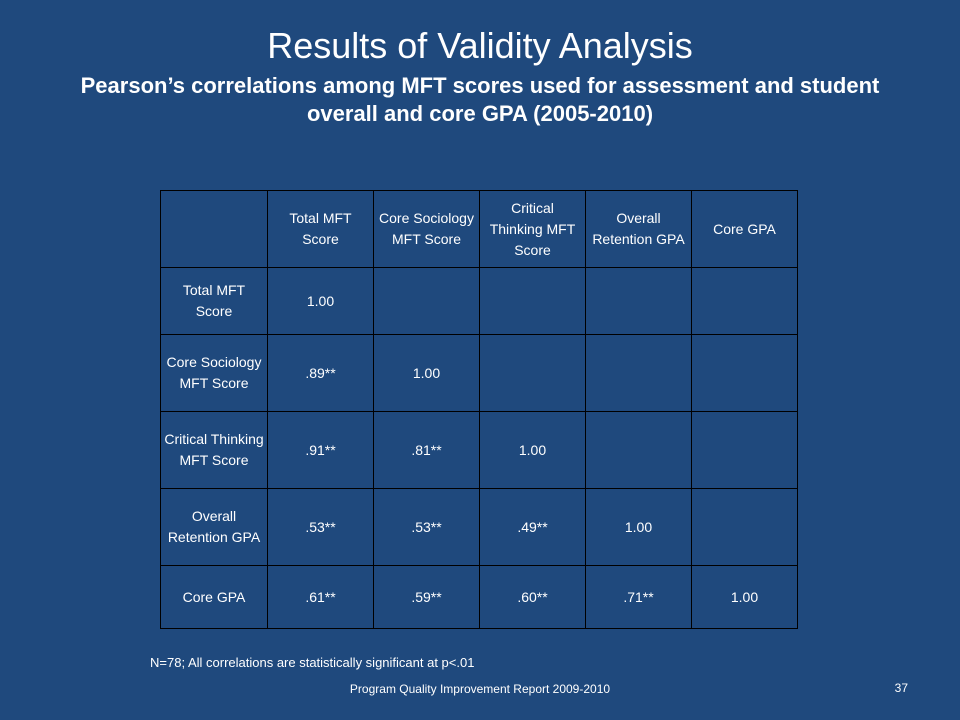  Describe the element at coordinates (532, 597) in the screenshot. I see `table-cell: .60**` at that location.